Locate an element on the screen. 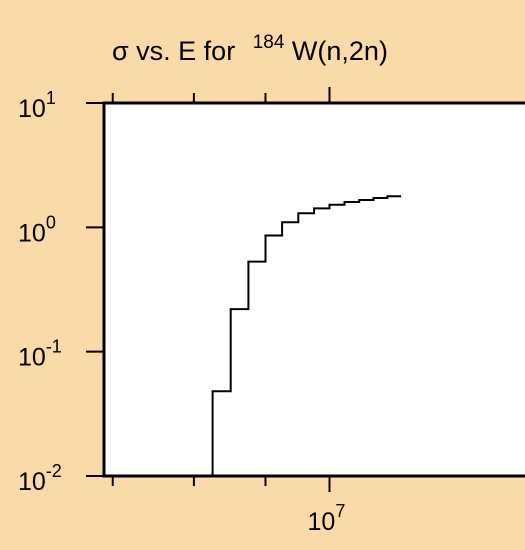 Image resolution: width=525 pixels, height=550 pixels. y-tick-label: 10⁻² is located at coordinates (40, 478).